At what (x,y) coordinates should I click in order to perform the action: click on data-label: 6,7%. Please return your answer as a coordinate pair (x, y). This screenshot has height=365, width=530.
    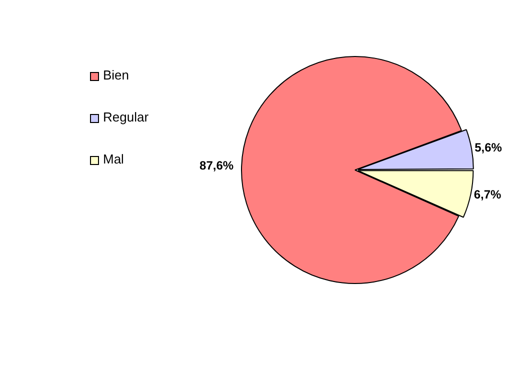
    Looking at the image, I should click on (488, 194).